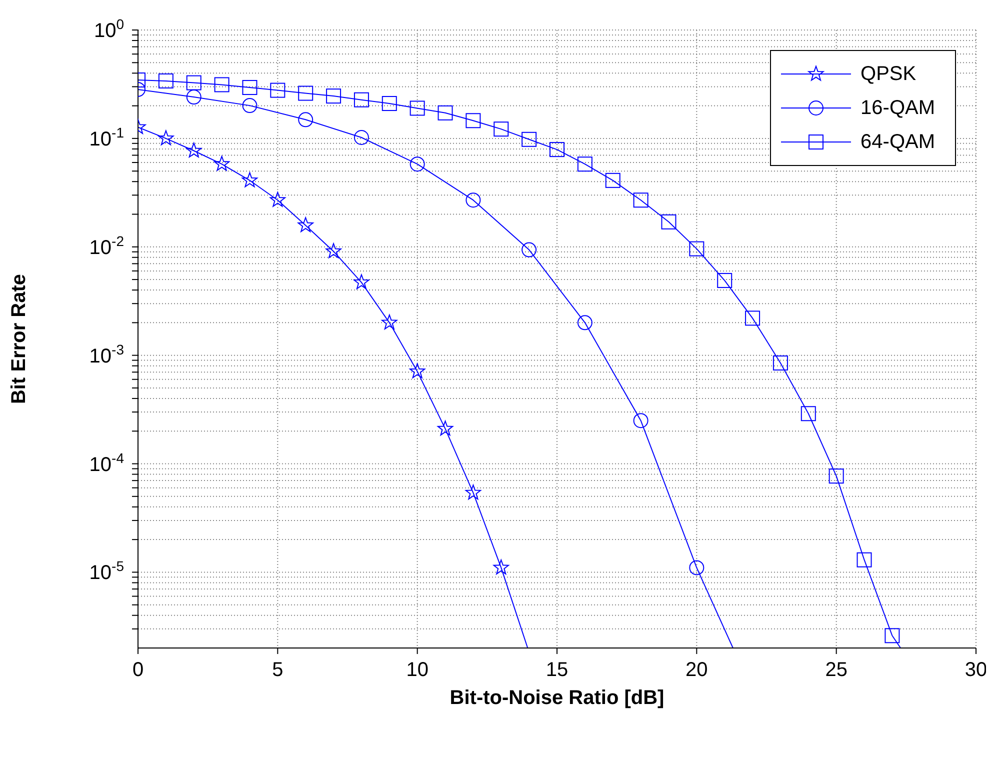 Image resolution: width=994 pixels, height=766 pixels. I want to click on y-tick-label: 10$^{-4}$, so click(106, 463).